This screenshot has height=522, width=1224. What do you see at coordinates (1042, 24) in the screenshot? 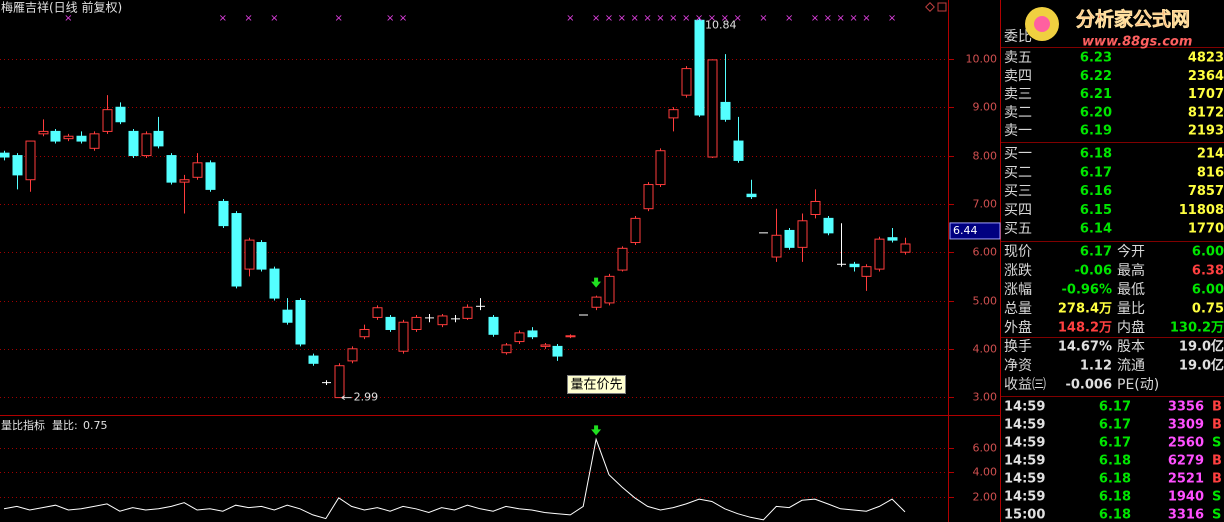
I see `logo-icon` at bounding box center [1042, 24].